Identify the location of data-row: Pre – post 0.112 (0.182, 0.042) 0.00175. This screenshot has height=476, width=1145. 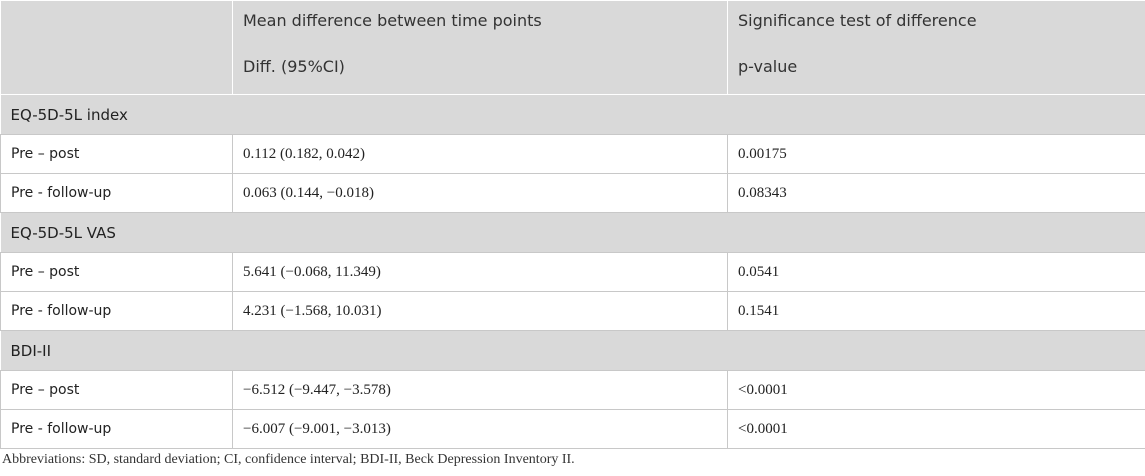
(572, 154).